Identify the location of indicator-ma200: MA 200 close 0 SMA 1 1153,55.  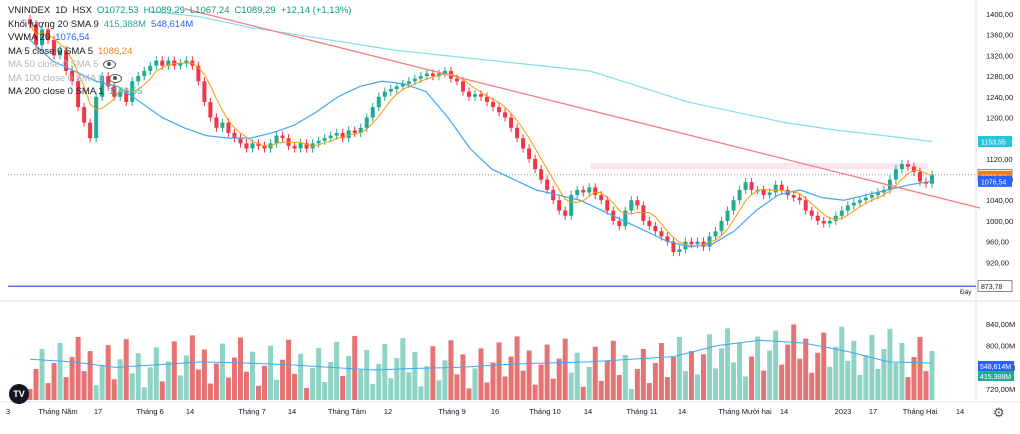
(179, 92).